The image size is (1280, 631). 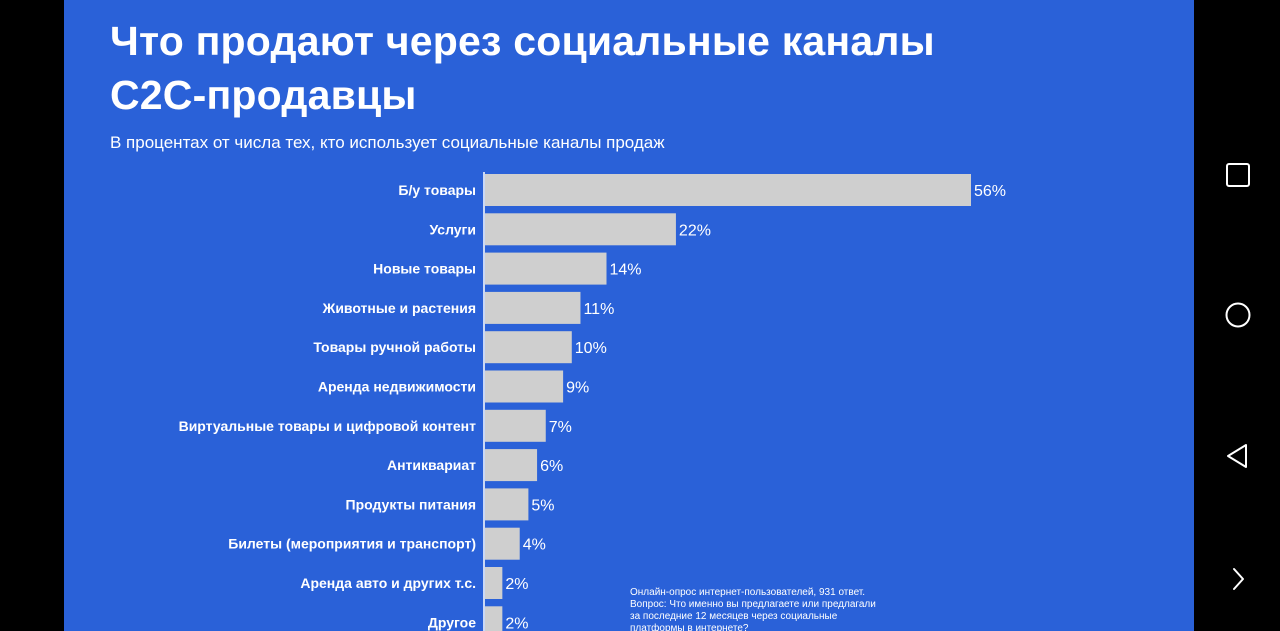 What do you see at coordinates (328, 426) in the screenshot?
I see `category-label: Виртуальные товары и цифровой контент` at bounding box center [328, 426].